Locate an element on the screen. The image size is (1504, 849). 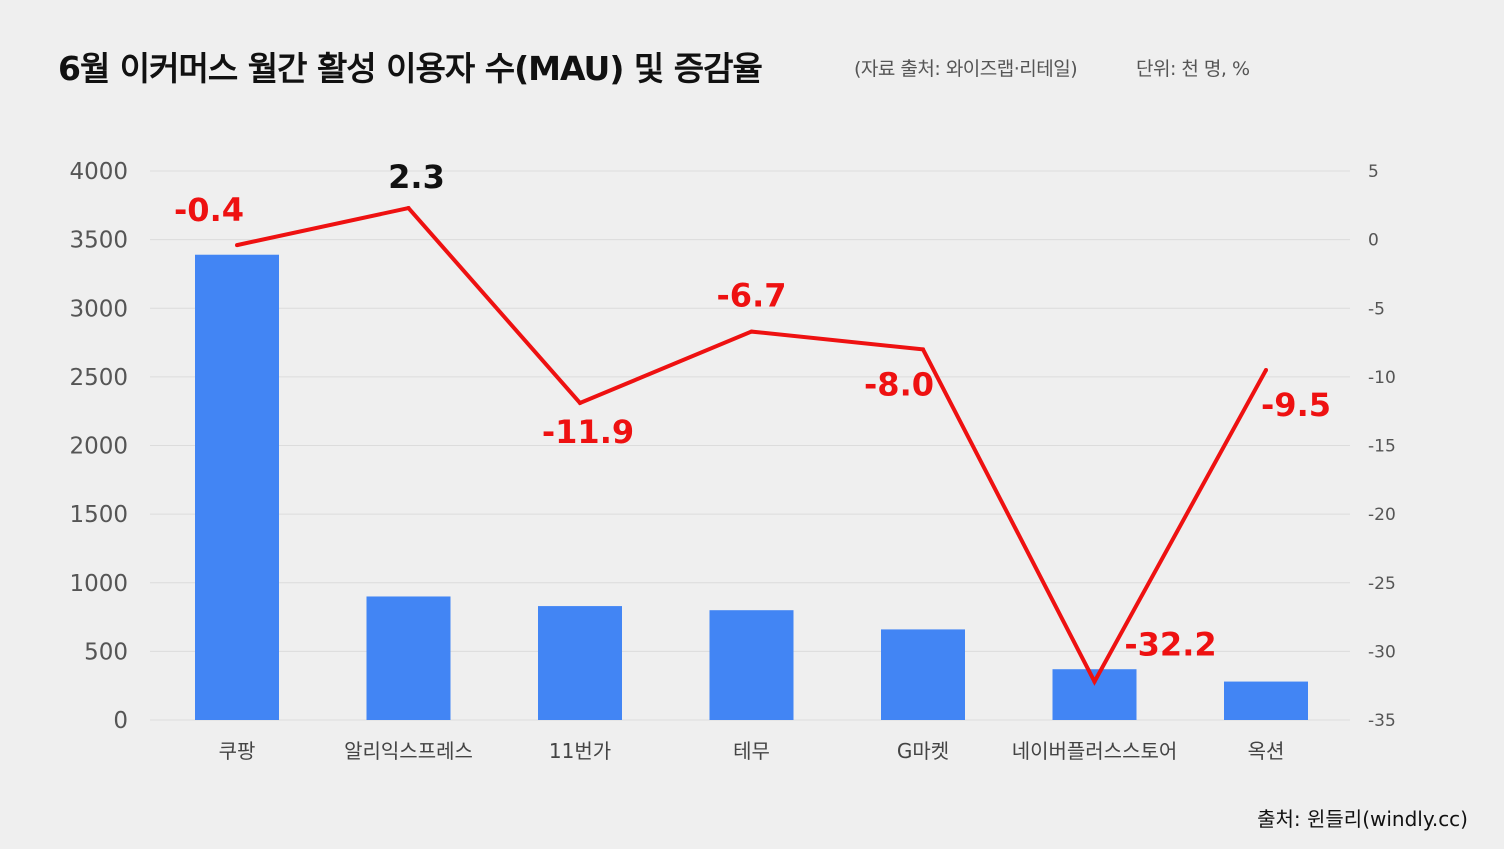
left-tick-label: 2500 is located at coordinates (98, 378).